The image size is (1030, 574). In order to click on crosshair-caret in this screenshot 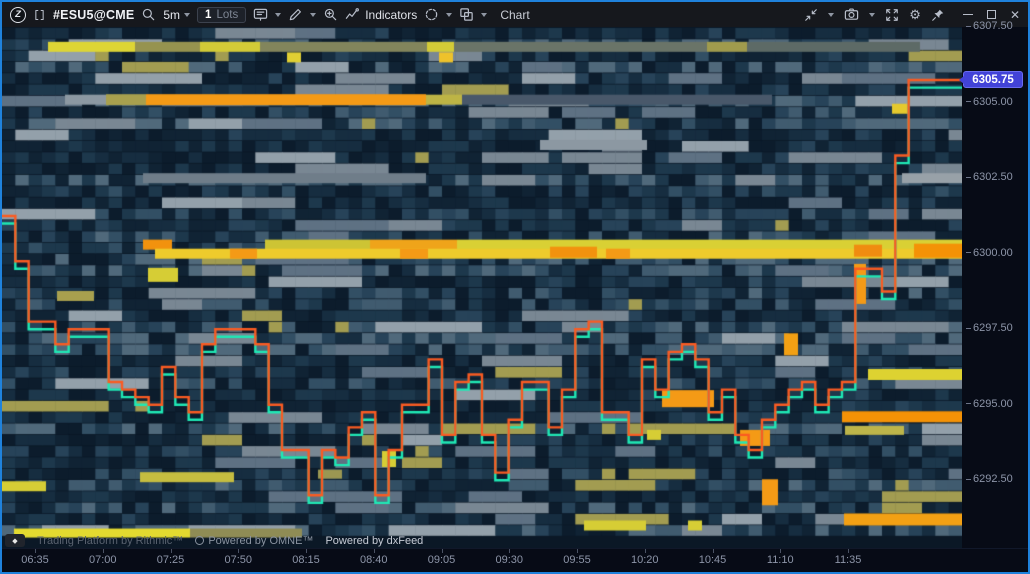, I will do `click(449, 14)`.